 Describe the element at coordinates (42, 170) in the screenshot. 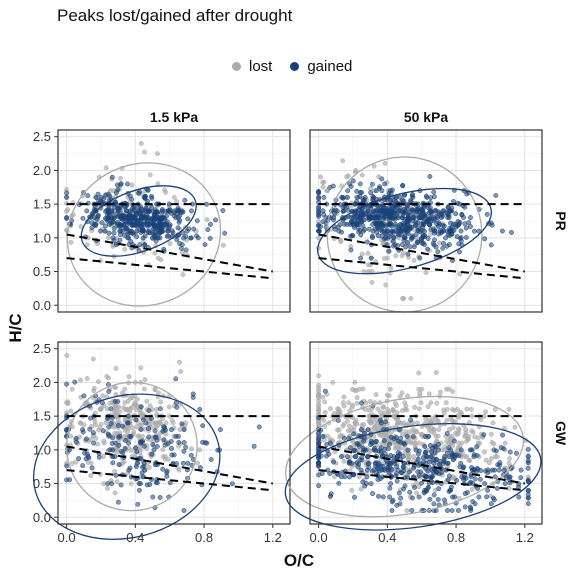

I see `y-tick-label: 2.0` at that location.